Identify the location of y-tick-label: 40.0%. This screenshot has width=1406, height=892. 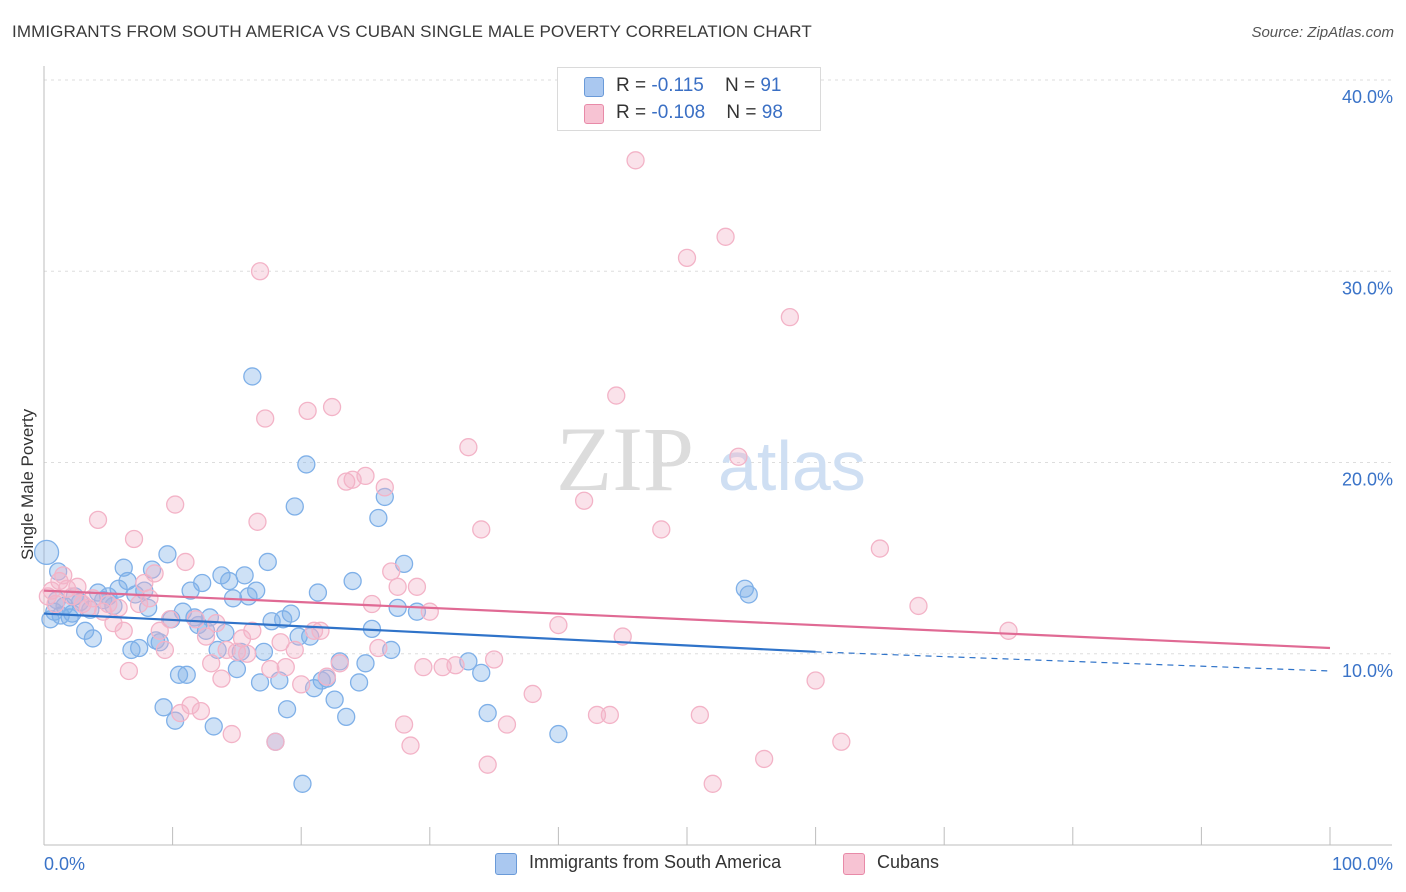
(1367, 97).